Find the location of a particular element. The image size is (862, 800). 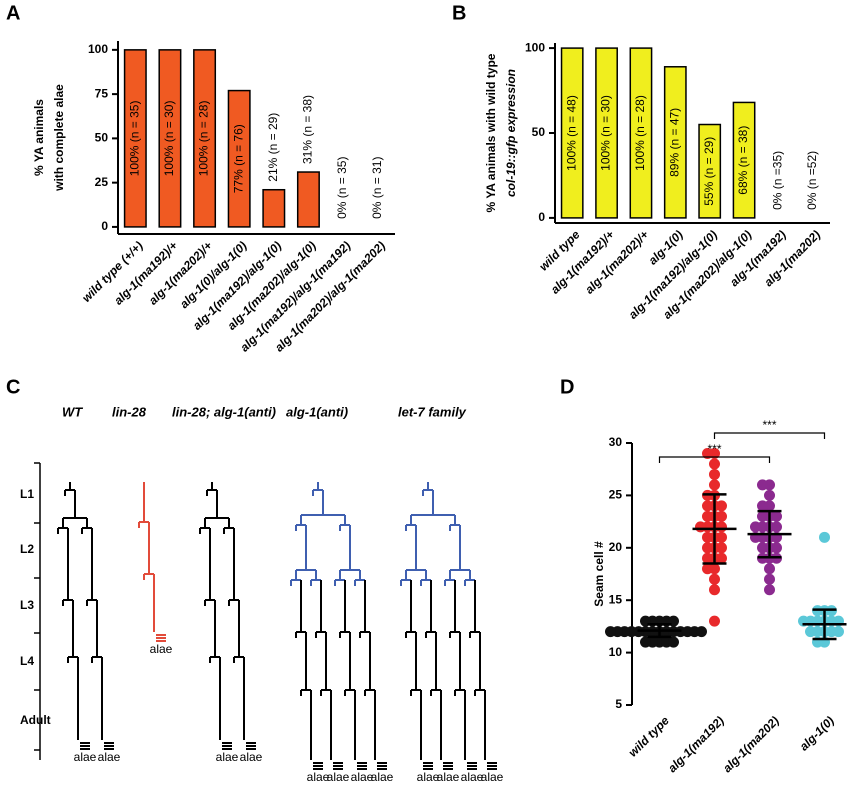

x-tick-label: alg-1(ma192) is located at coordinates (696, 744).